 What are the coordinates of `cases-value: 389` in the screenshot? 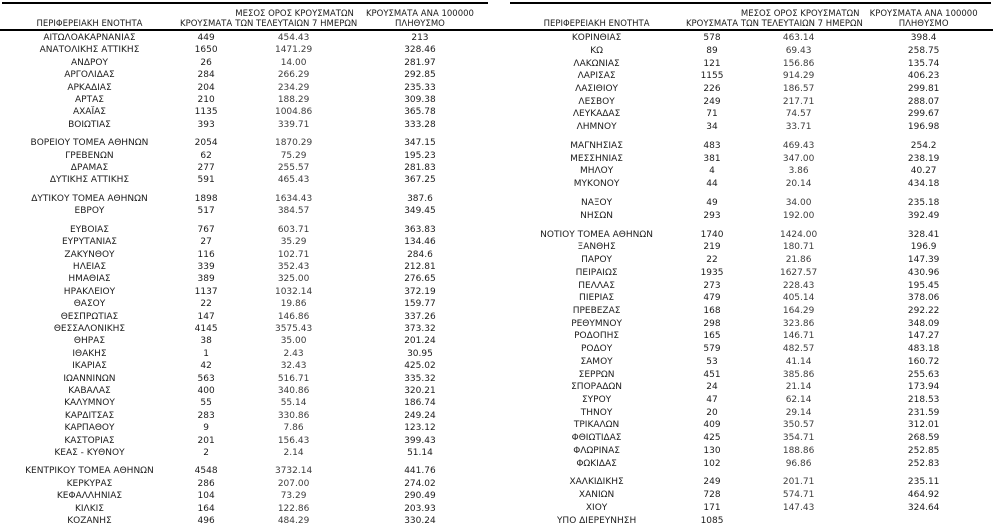 It's located at (206, 279).